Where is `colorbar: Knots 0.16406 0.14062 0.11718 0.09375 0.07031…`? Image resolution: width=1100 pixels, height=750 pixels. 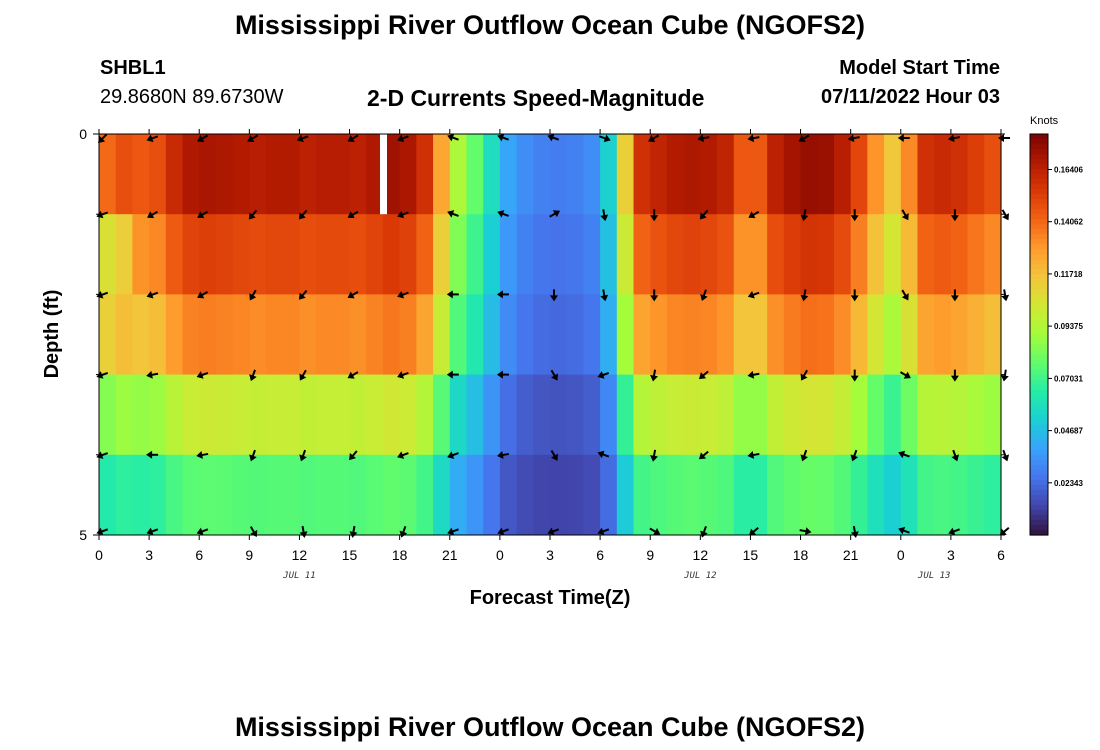 colorbar: Knots 0.16406 0.14062 0.11718 0.09375 0.07031… is located at coordinates (1056, 325).